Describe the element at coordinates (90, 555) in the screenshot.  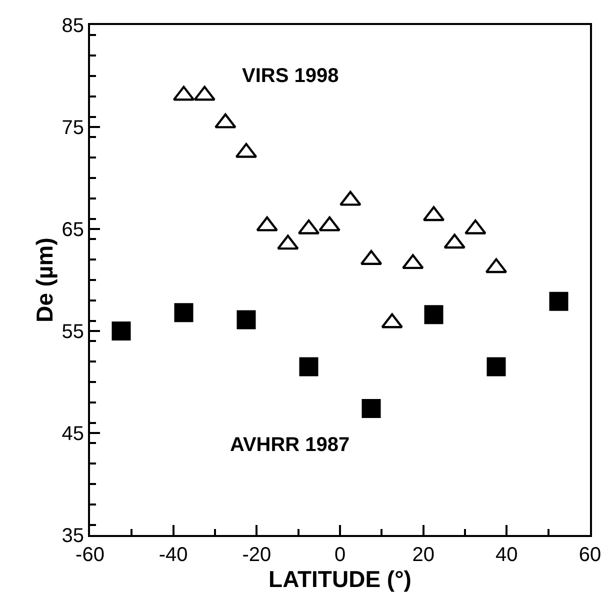
I see `x-tick-label: -60` at that location.